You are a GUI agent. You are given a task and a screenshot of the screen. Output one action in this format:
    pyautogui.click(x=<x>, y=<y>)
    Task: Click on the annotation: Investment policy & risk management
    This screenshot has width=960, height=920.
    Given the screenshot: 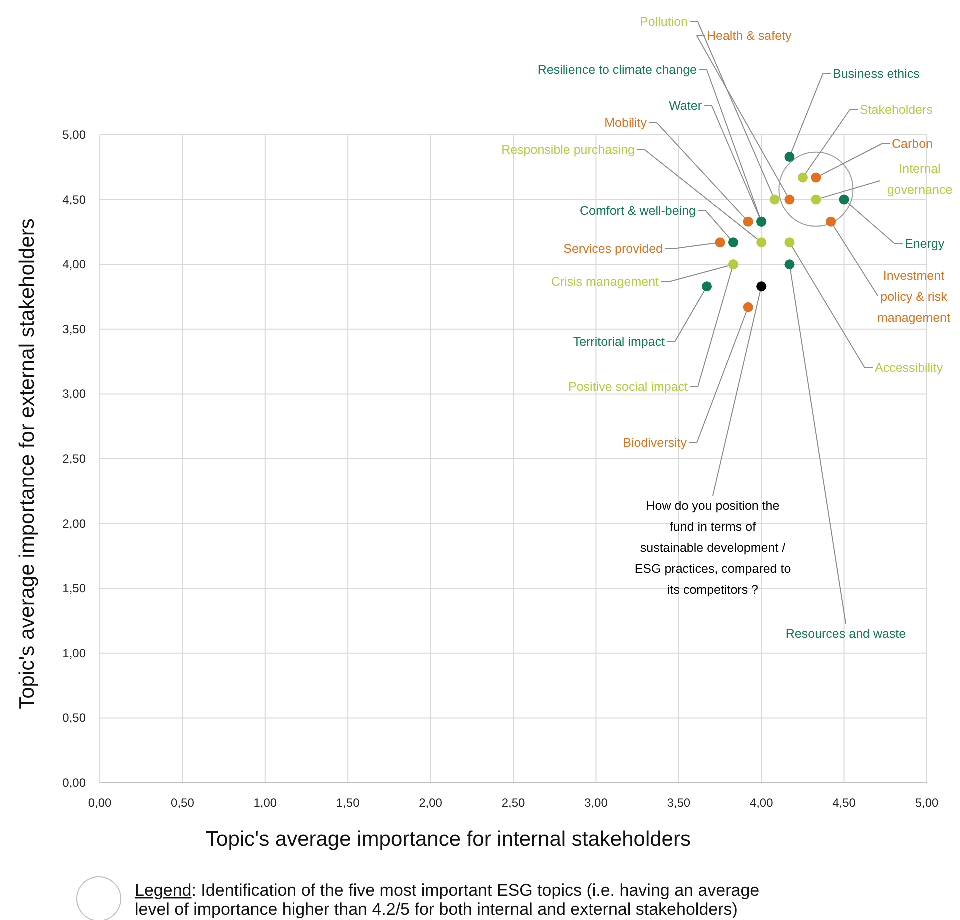 What is the action you would take?
    pyautogui.click(x=915, y=297)
    